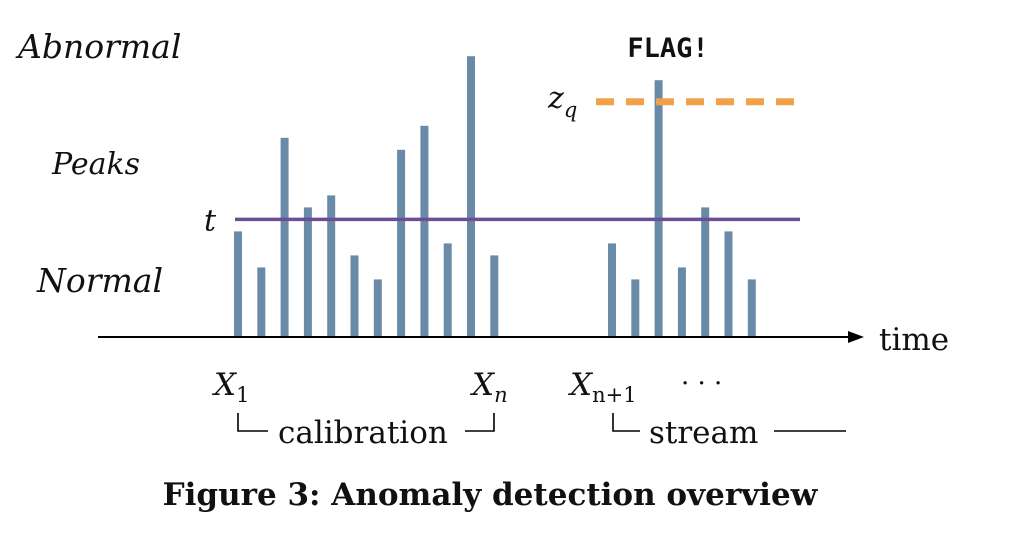 This screenshot has width=1014, height=548. What do you see at coordinates (480, 422) in the screenshot?
I see `calibration-bracket-right` at bounding box center [480, 422].